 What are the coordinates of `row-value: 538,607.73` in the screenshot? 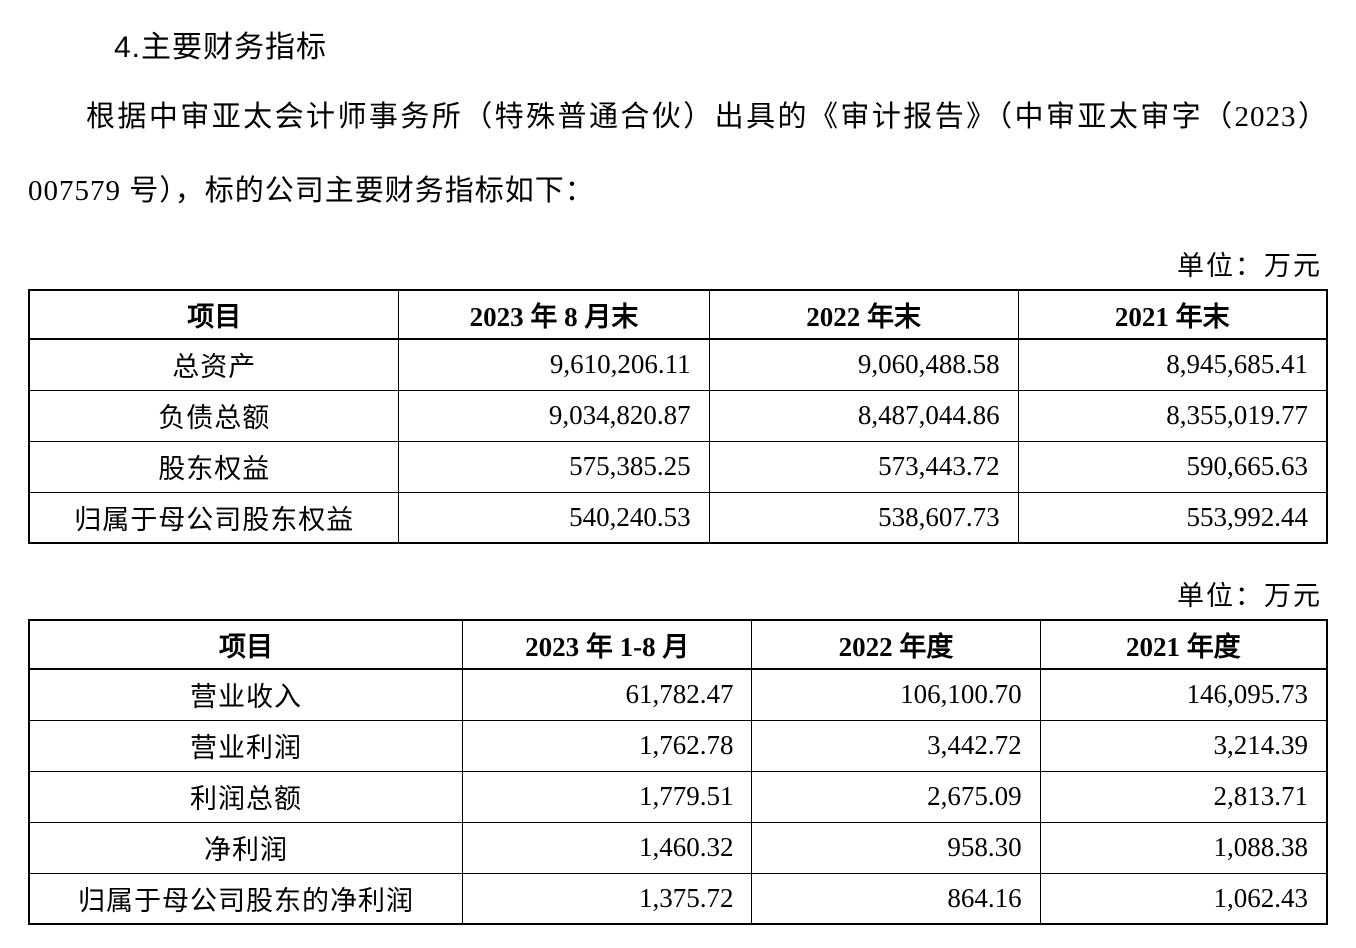 It's located at (863, 517).